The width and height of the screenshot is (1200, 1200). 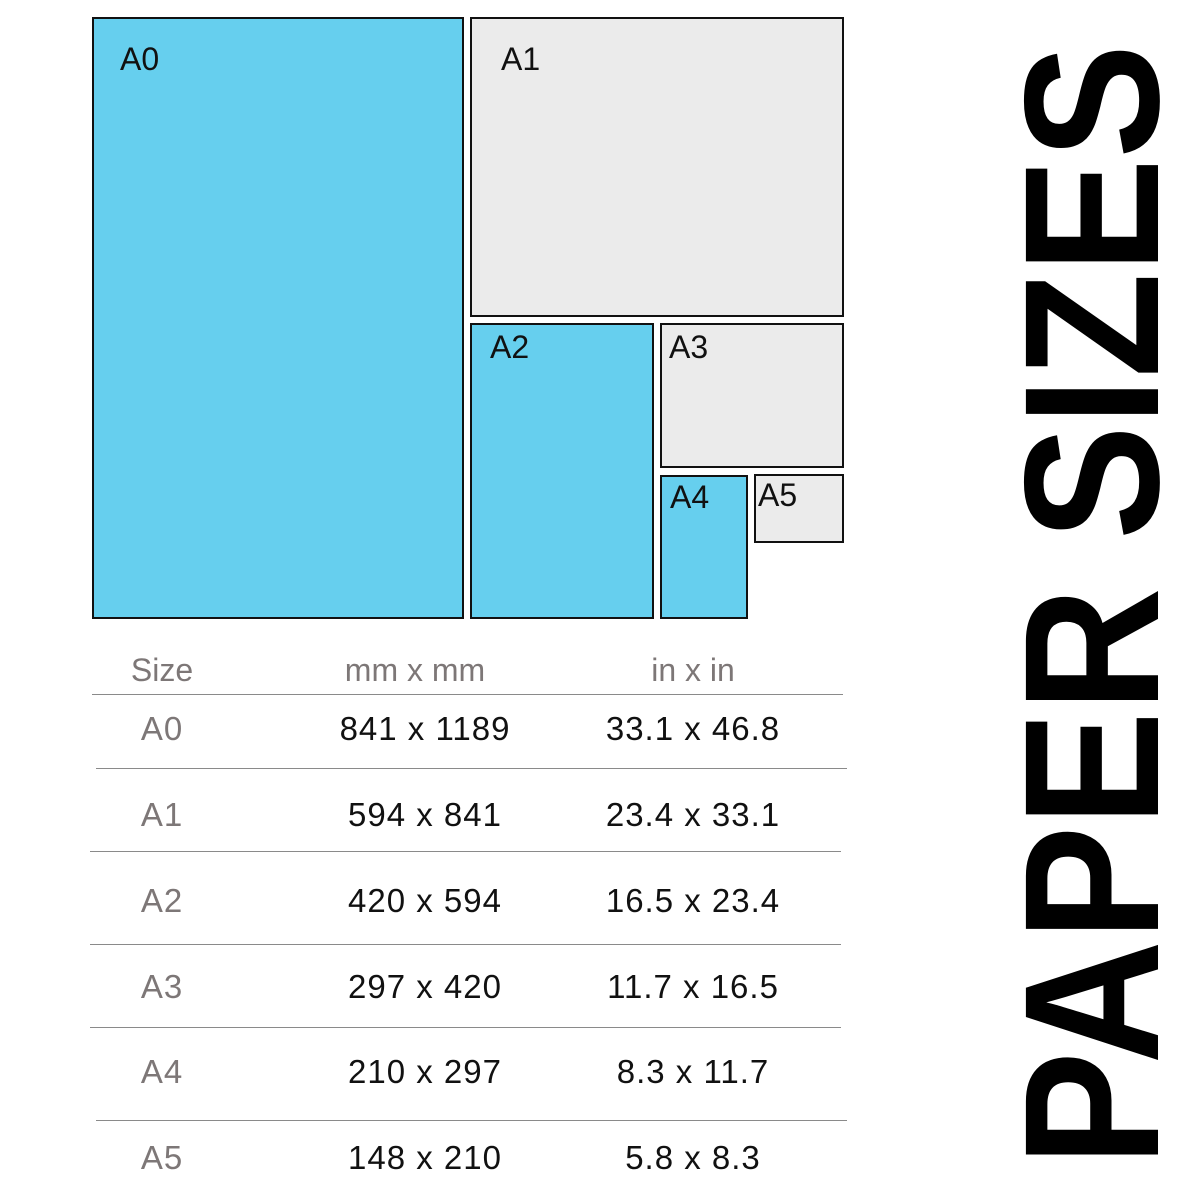 What do you see at coordinates (690, 497) in the screenshot?
I see `sheet-label: A4` at bounding box center [690, 497].